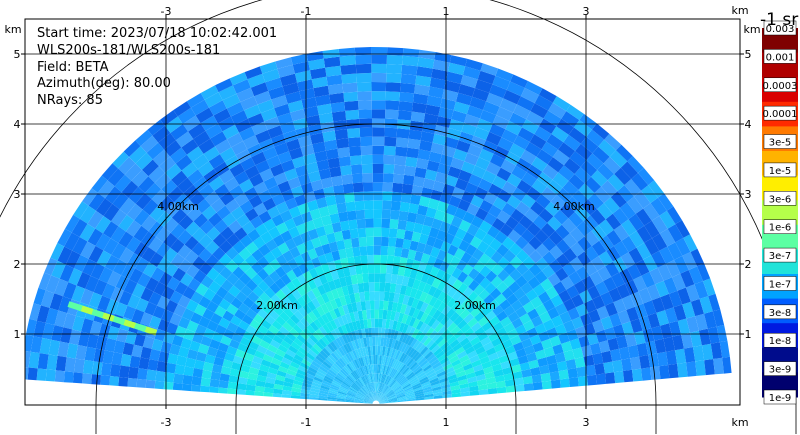 The image size is (800, 435). What do you see at coordinates (70, 101) in the screenshot?
I see `nrays-label: NRays: 85` at bounding box center [70, 101].